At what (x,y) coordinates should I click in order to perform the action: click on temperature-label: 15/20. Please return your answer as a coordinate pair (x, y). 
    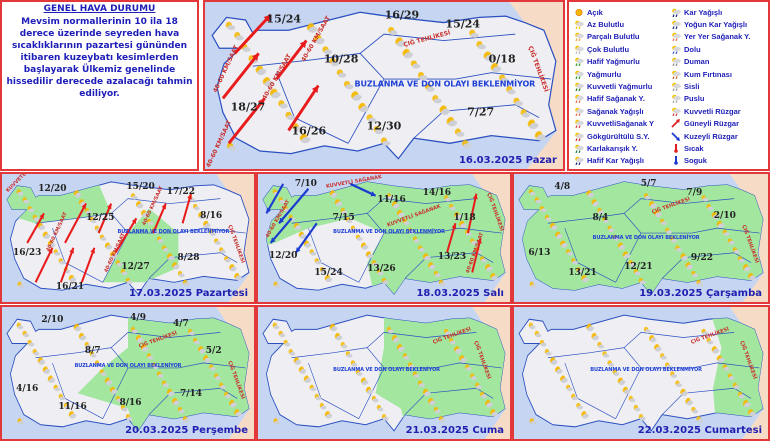
    Looking at the image, I should click on (140, 186).